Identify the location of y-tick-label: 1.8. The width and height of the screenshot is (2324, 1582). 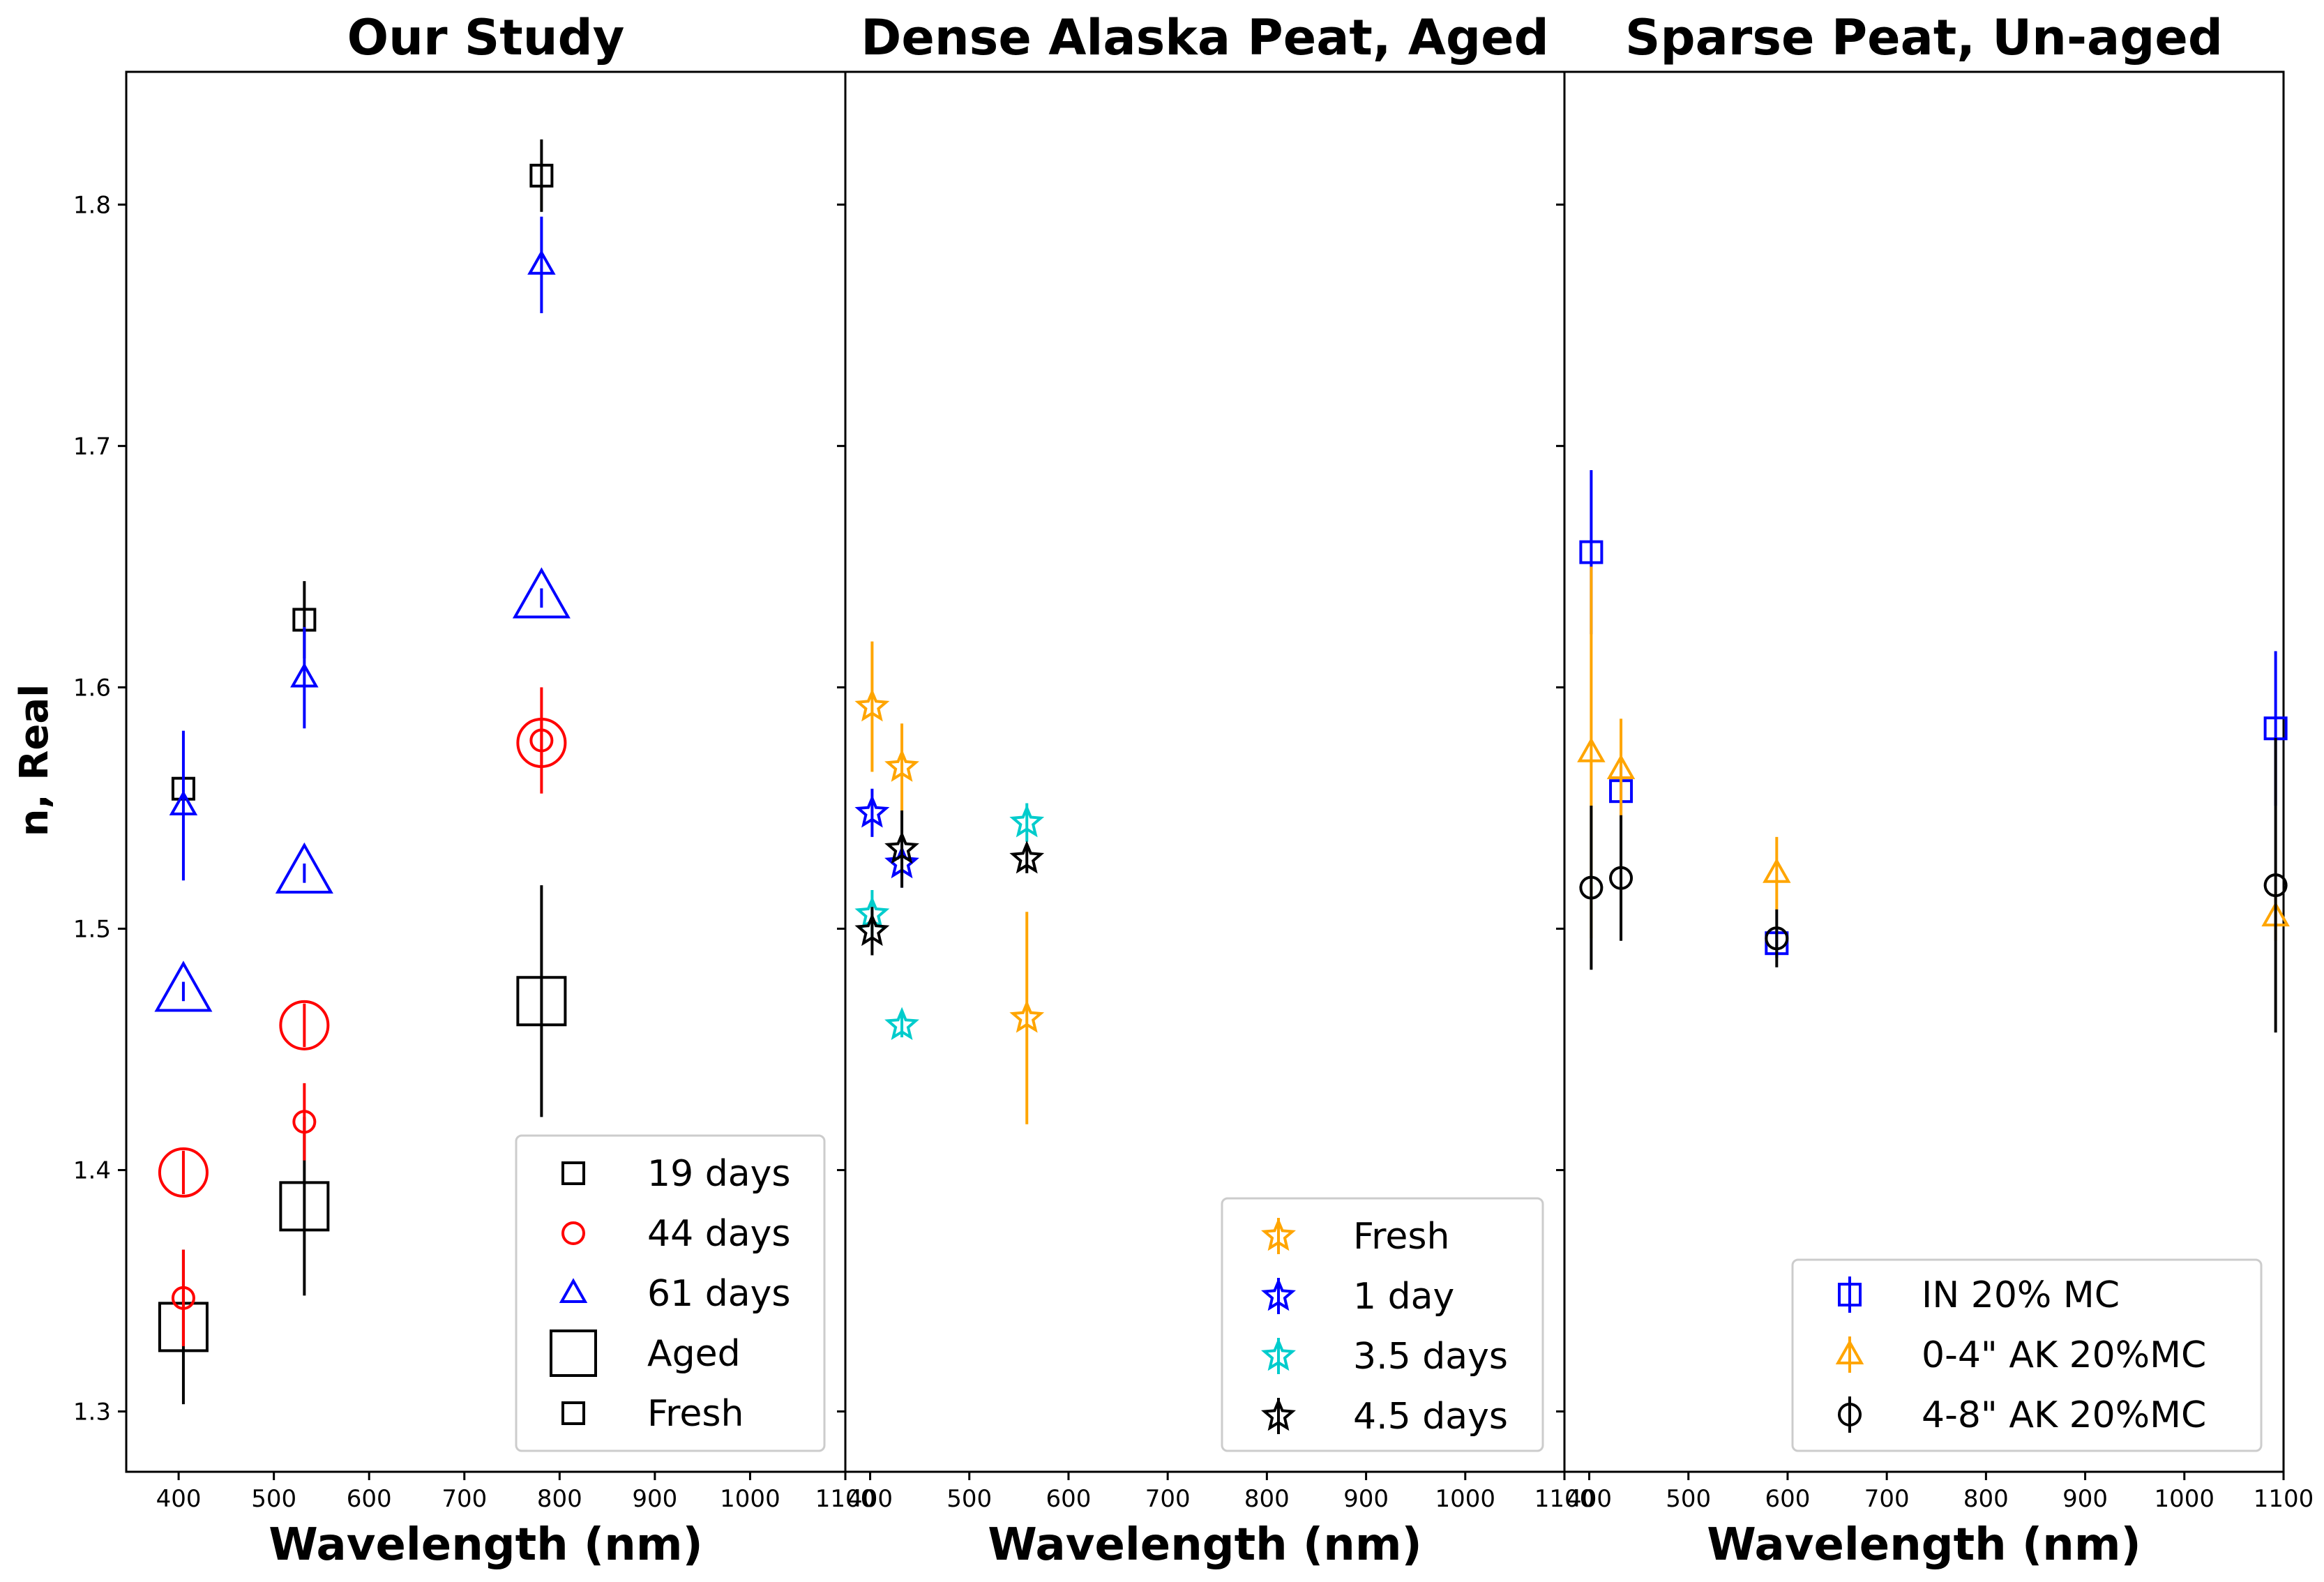
(92, 205).